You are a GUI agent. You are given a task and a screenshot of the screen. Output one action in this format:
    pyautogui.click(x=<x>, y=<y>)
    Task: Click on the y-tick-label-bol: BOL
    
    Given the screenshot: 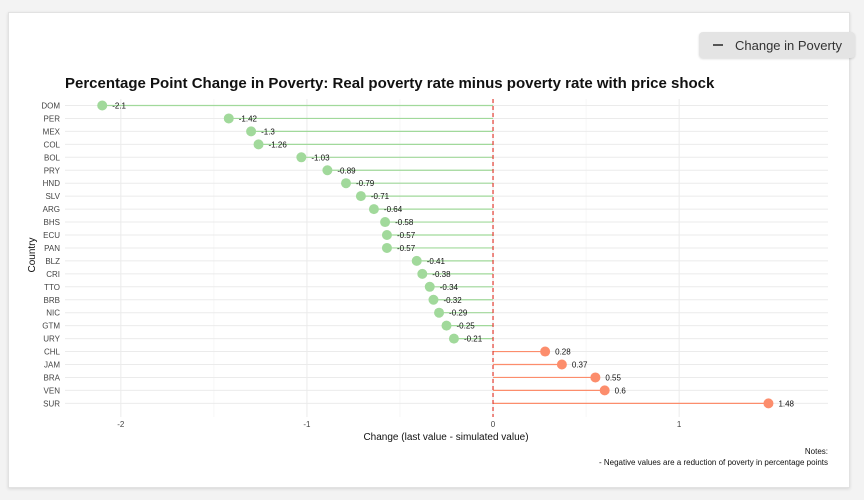 What is the action you would take?
    pyautogui.click(x=52, y=157)
    